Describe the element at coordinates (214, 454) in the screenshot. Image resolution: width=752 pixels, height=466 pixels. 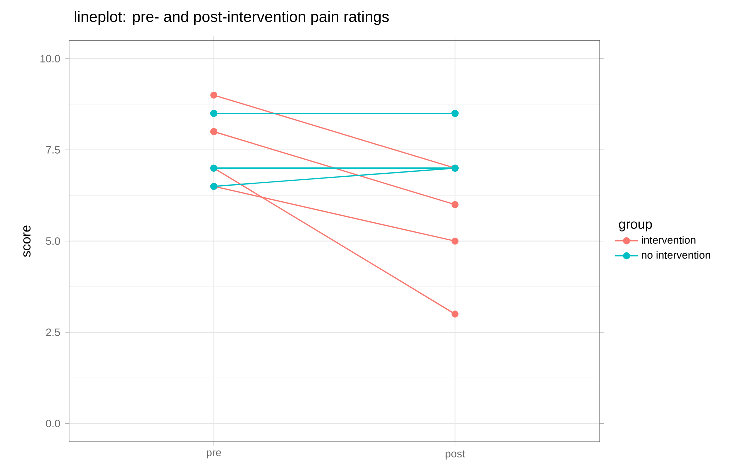
I see `x-tick-label: pre` at that location.